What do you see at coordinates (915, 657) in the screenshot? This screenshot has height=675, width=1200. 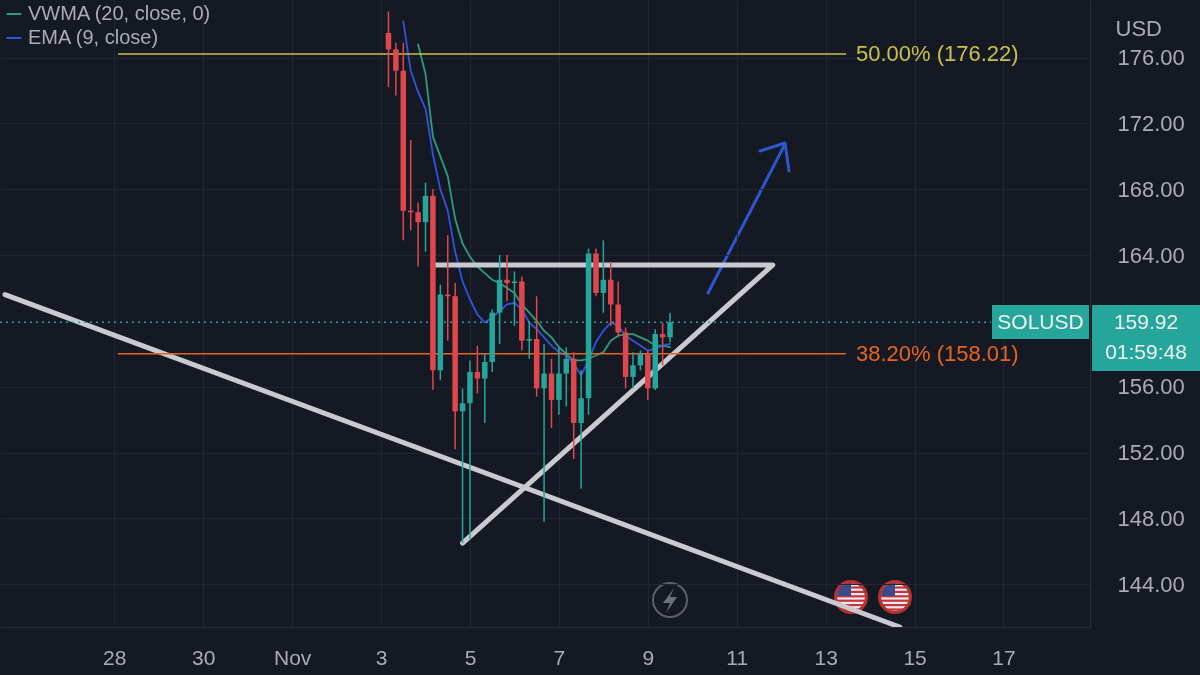 I see `x-tick-label: 15` at bounding box center [915, 657].